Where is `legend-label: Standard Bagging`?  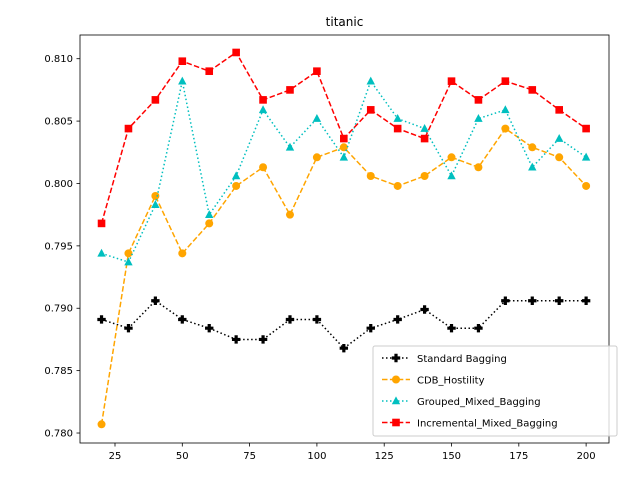 legend-label: Standard Bagging is located at coordinates (462, 359).